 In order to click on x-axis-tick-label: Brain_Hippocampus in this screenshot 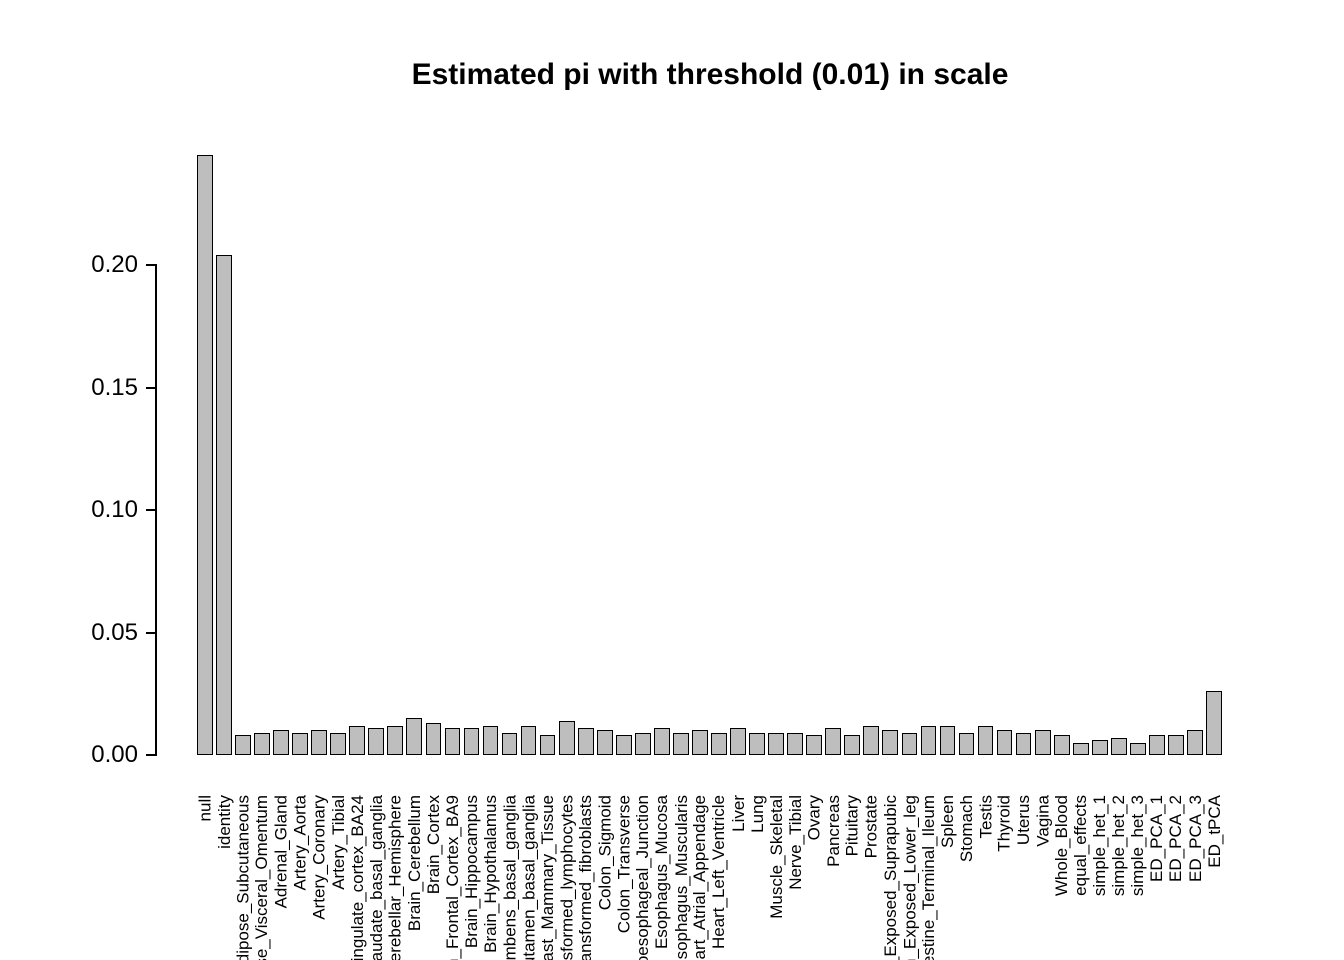, I will do `click(471, 872)`.